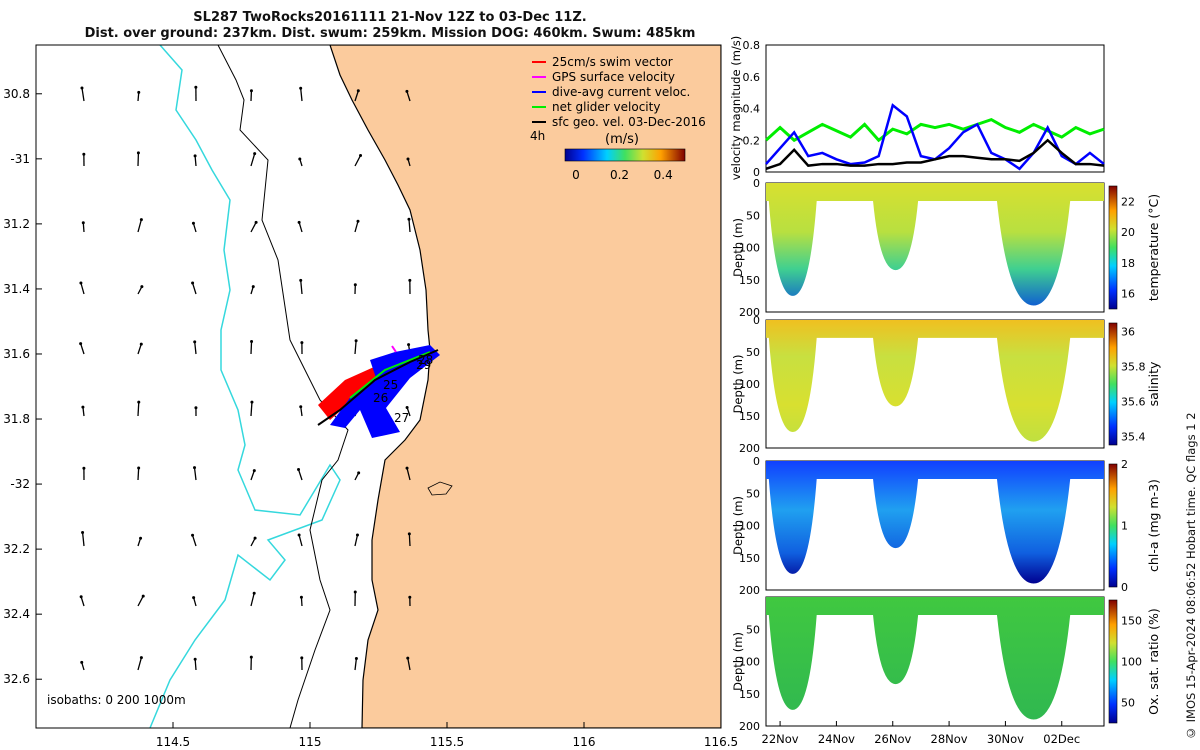  What do you see at coordinates (935, 658) in the screenshot?
I see `section-data-field` at bounding box center [935, 658].